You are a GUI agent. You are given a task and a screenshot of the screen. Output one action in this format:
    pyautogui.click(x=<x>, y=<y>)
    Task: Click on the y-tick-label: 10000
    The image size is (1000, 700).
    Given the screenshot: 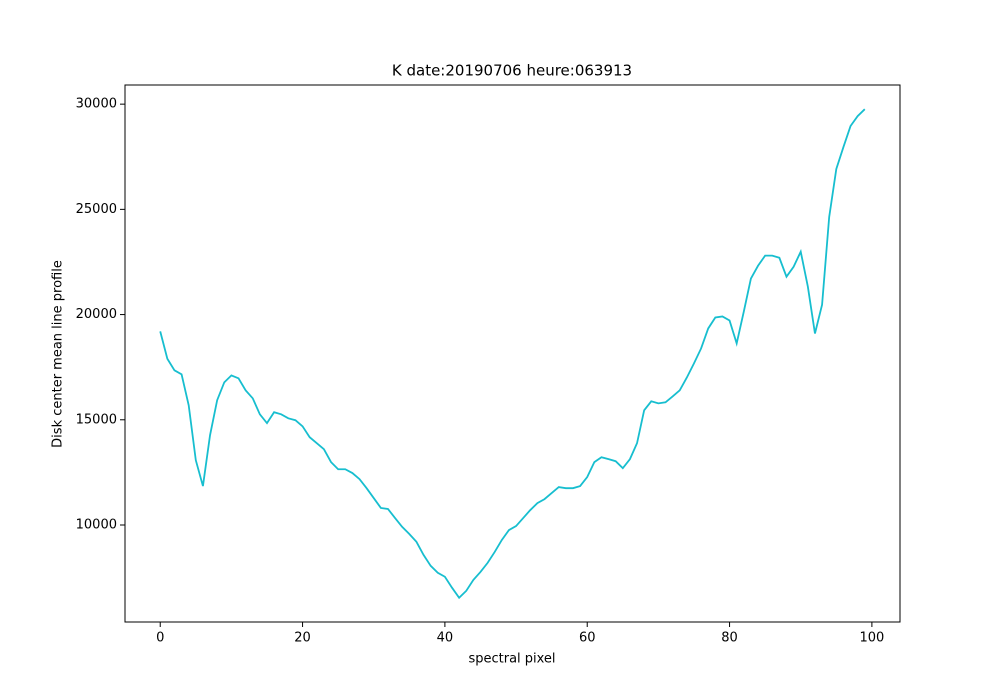 What is the action you would take?
    pyautogui.click(x=96, y=524)
    